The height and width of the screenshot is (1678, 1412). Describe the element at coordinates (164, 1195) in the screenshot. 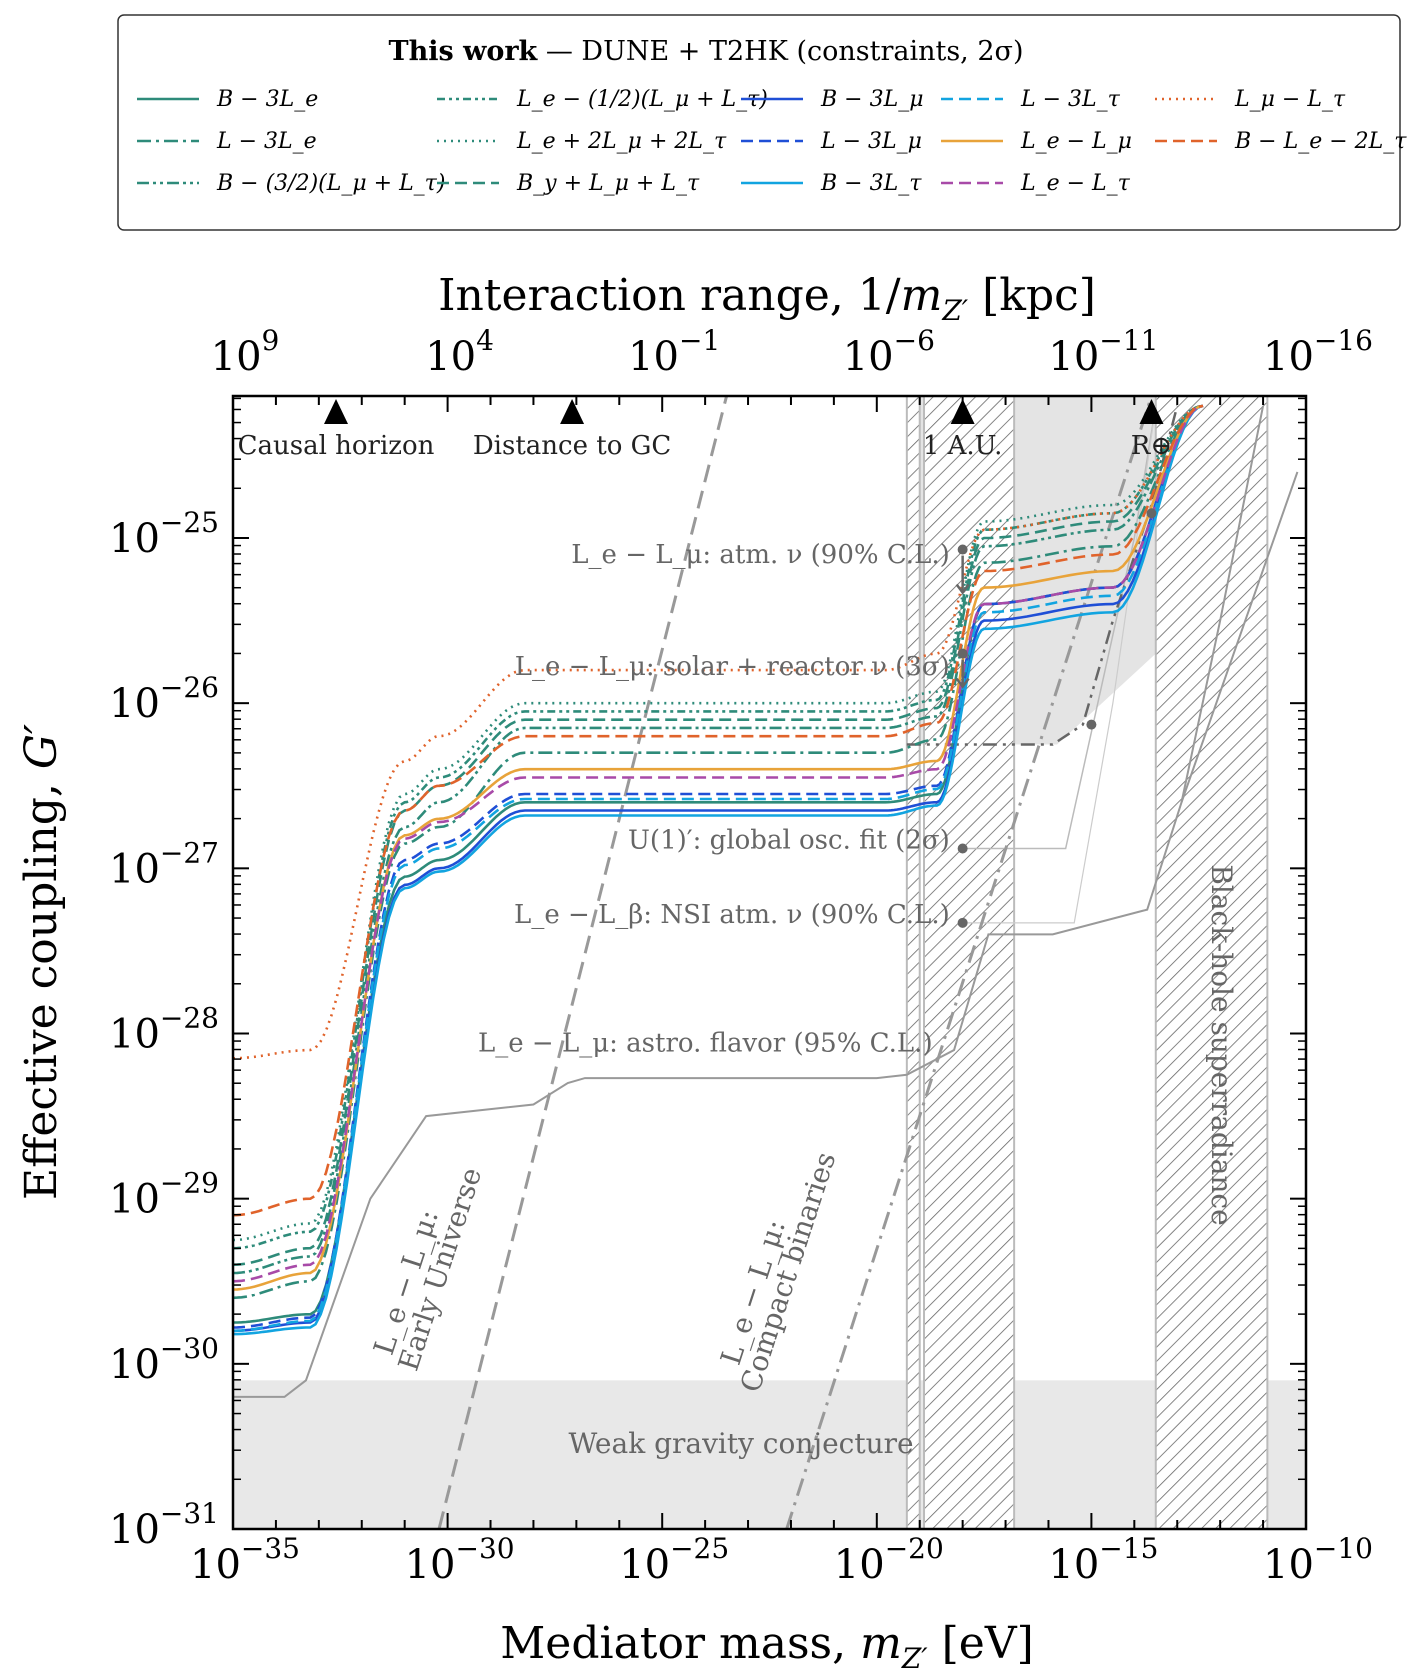

I see `y-tick-label-2: 10−29` at that location.